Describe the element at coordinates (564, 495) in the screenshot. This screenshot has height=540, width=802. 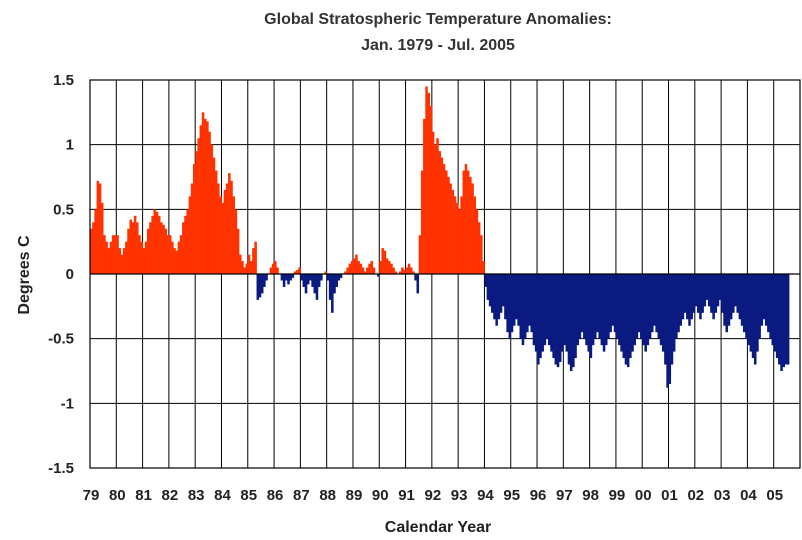
I see `x-tick-label: 97` at that location.